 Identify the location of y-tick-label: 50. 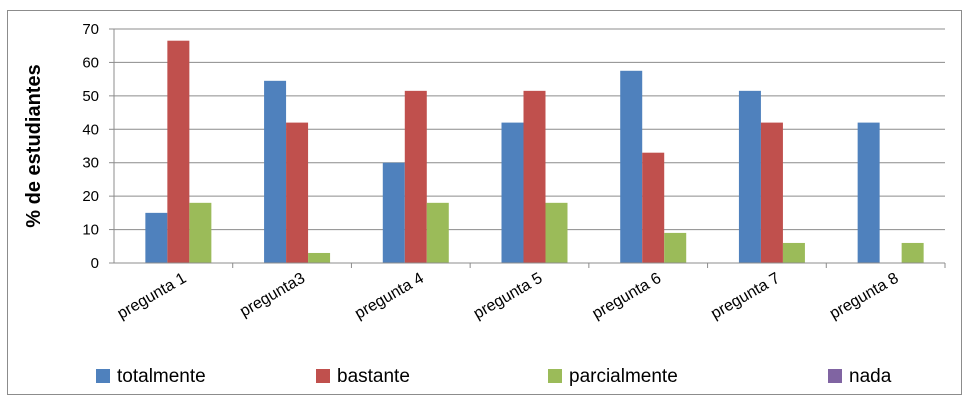
(90, 96).